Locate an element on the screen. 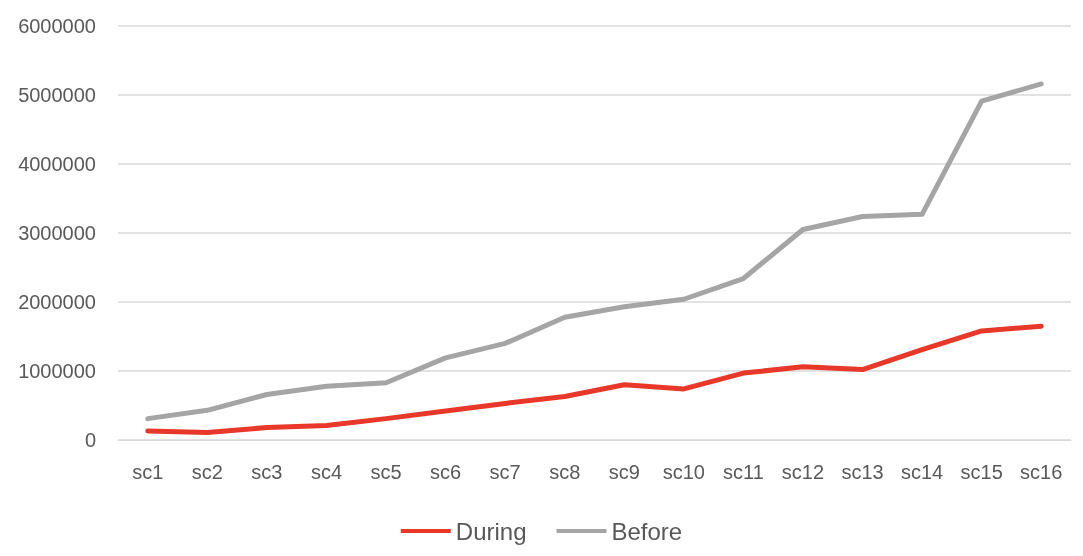 This screenshot has height=556, width=1083. y-tick-label: 0 is located at coordinates (90, 440).